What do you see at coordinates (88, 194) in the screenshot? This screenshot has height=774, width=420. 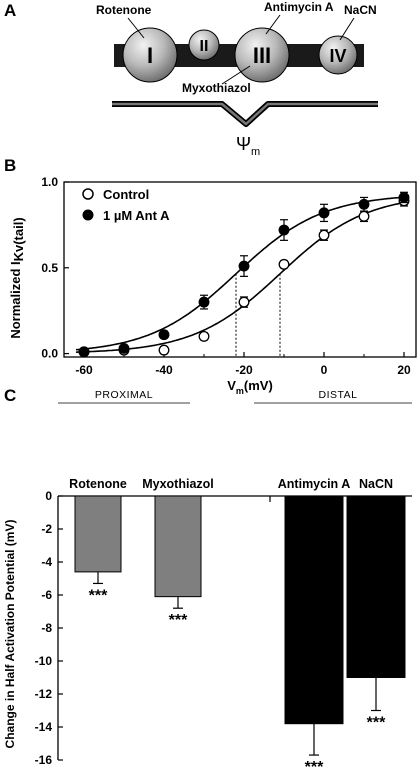 I see `legend-control-marker` at bounding box center [88, 194].